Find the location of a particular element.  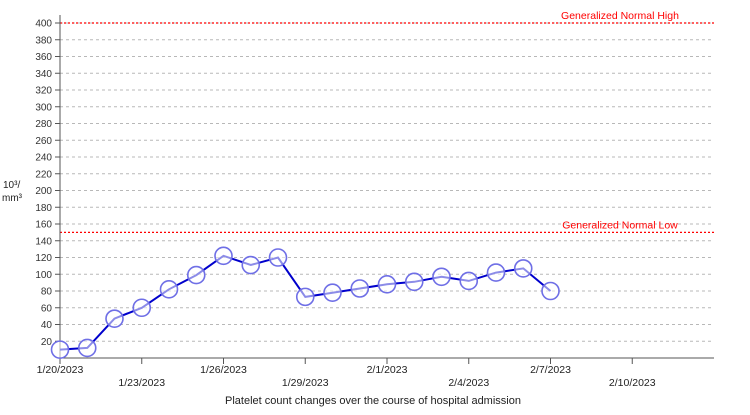

x-tick-label: 1/29/2023 is located at coordinates (305, 383).